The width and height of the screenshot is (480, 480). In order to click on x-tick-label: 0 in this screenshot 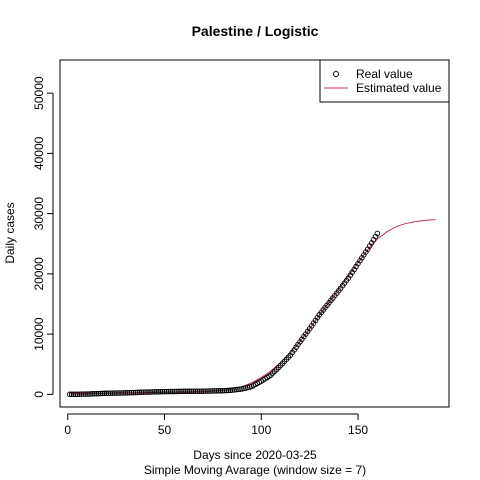, I will do `click(67, 430)`.